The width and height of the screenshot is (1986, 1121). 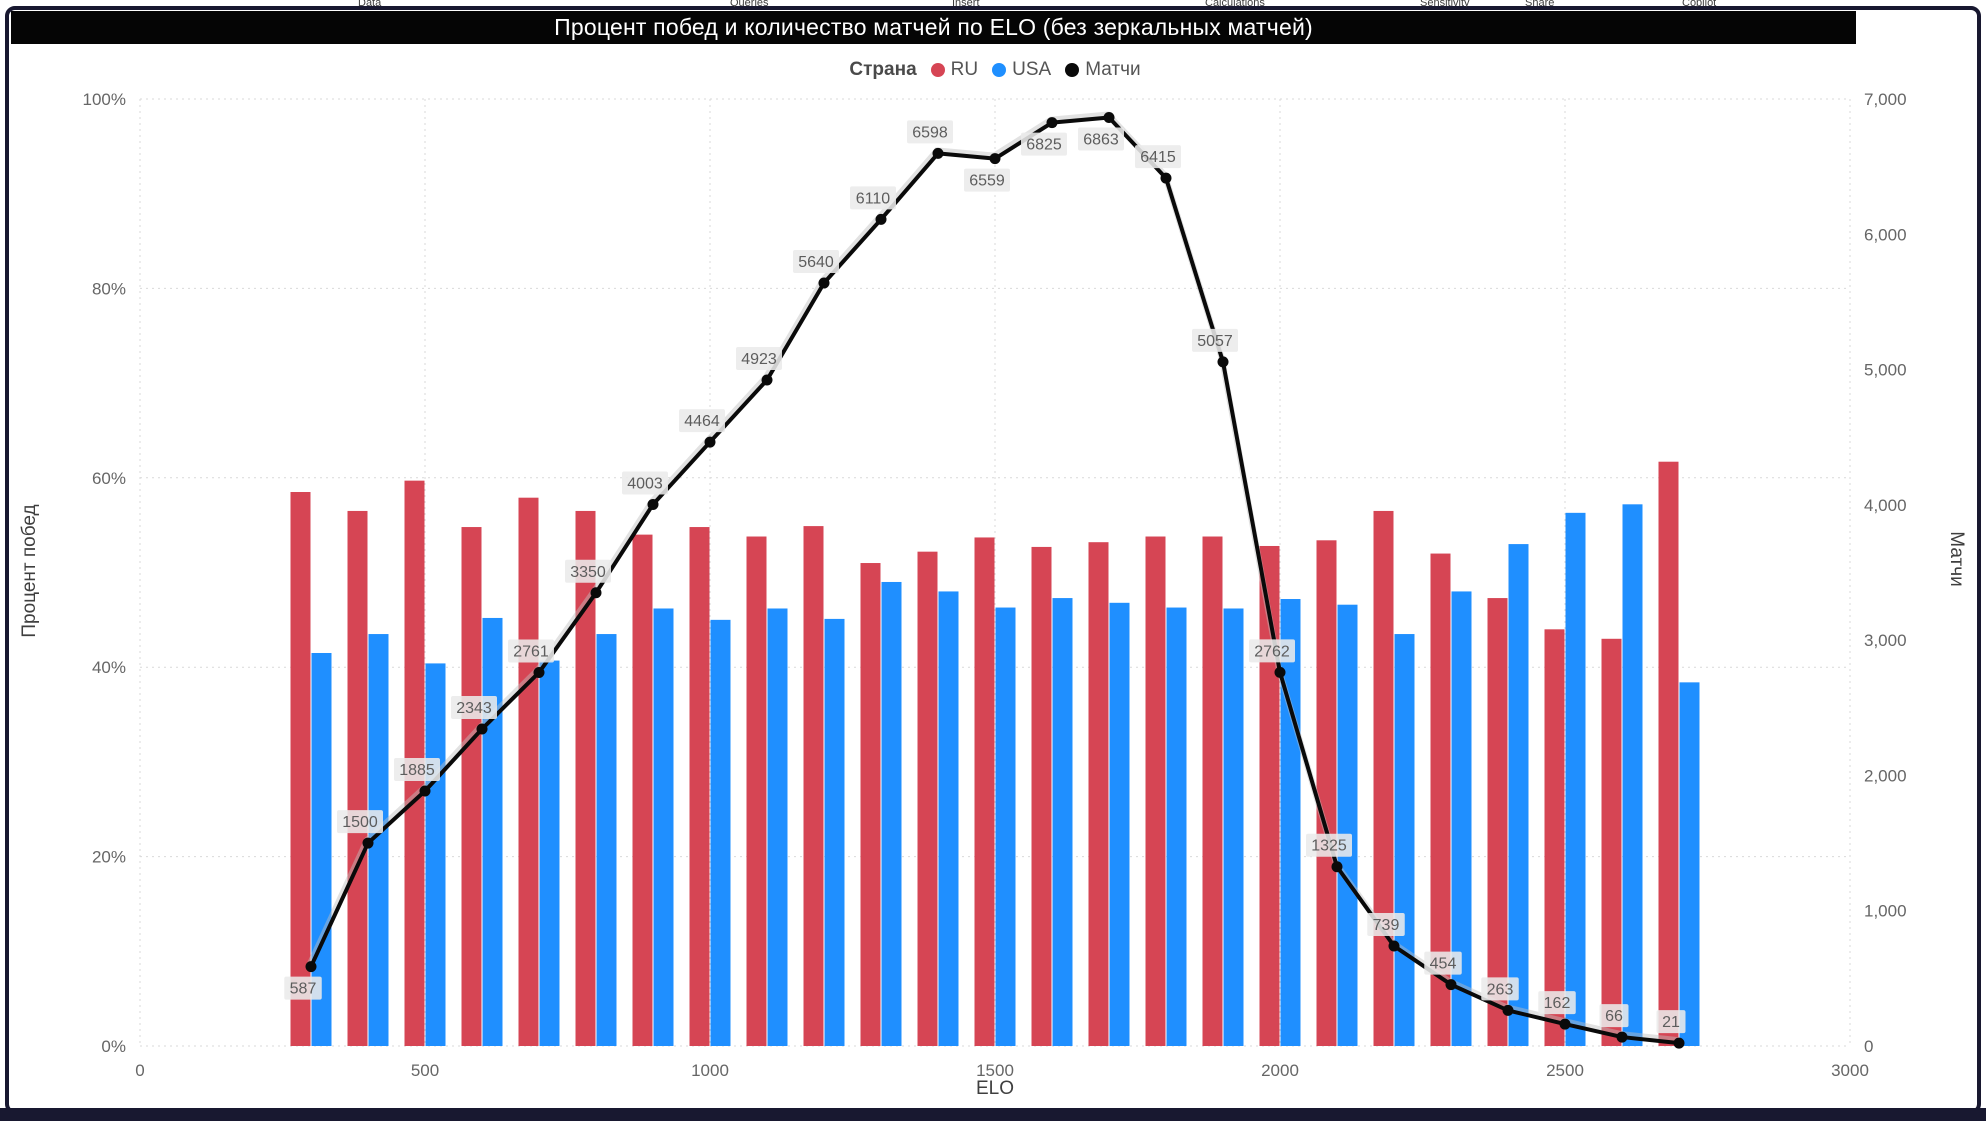 I want to click on matches-point-1900, so click(x=1223, y=362).